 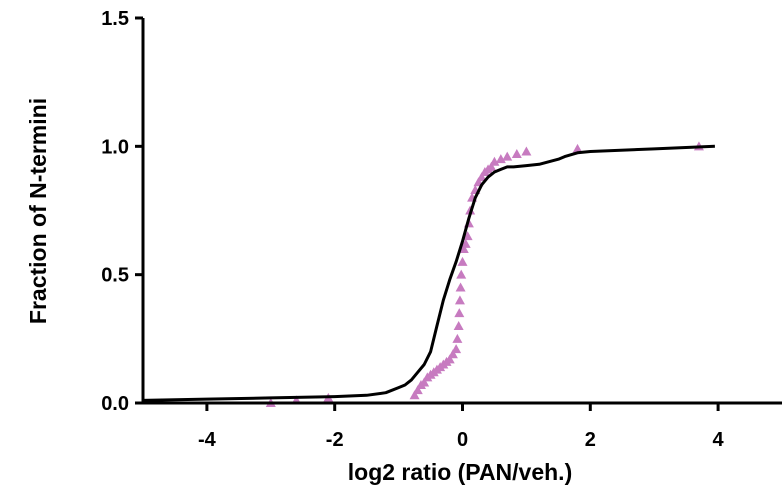 What do you see at coordinates (207, 440) in the screenshot?
I see `x-tick-label: -4` at bounding box center [207, 440].